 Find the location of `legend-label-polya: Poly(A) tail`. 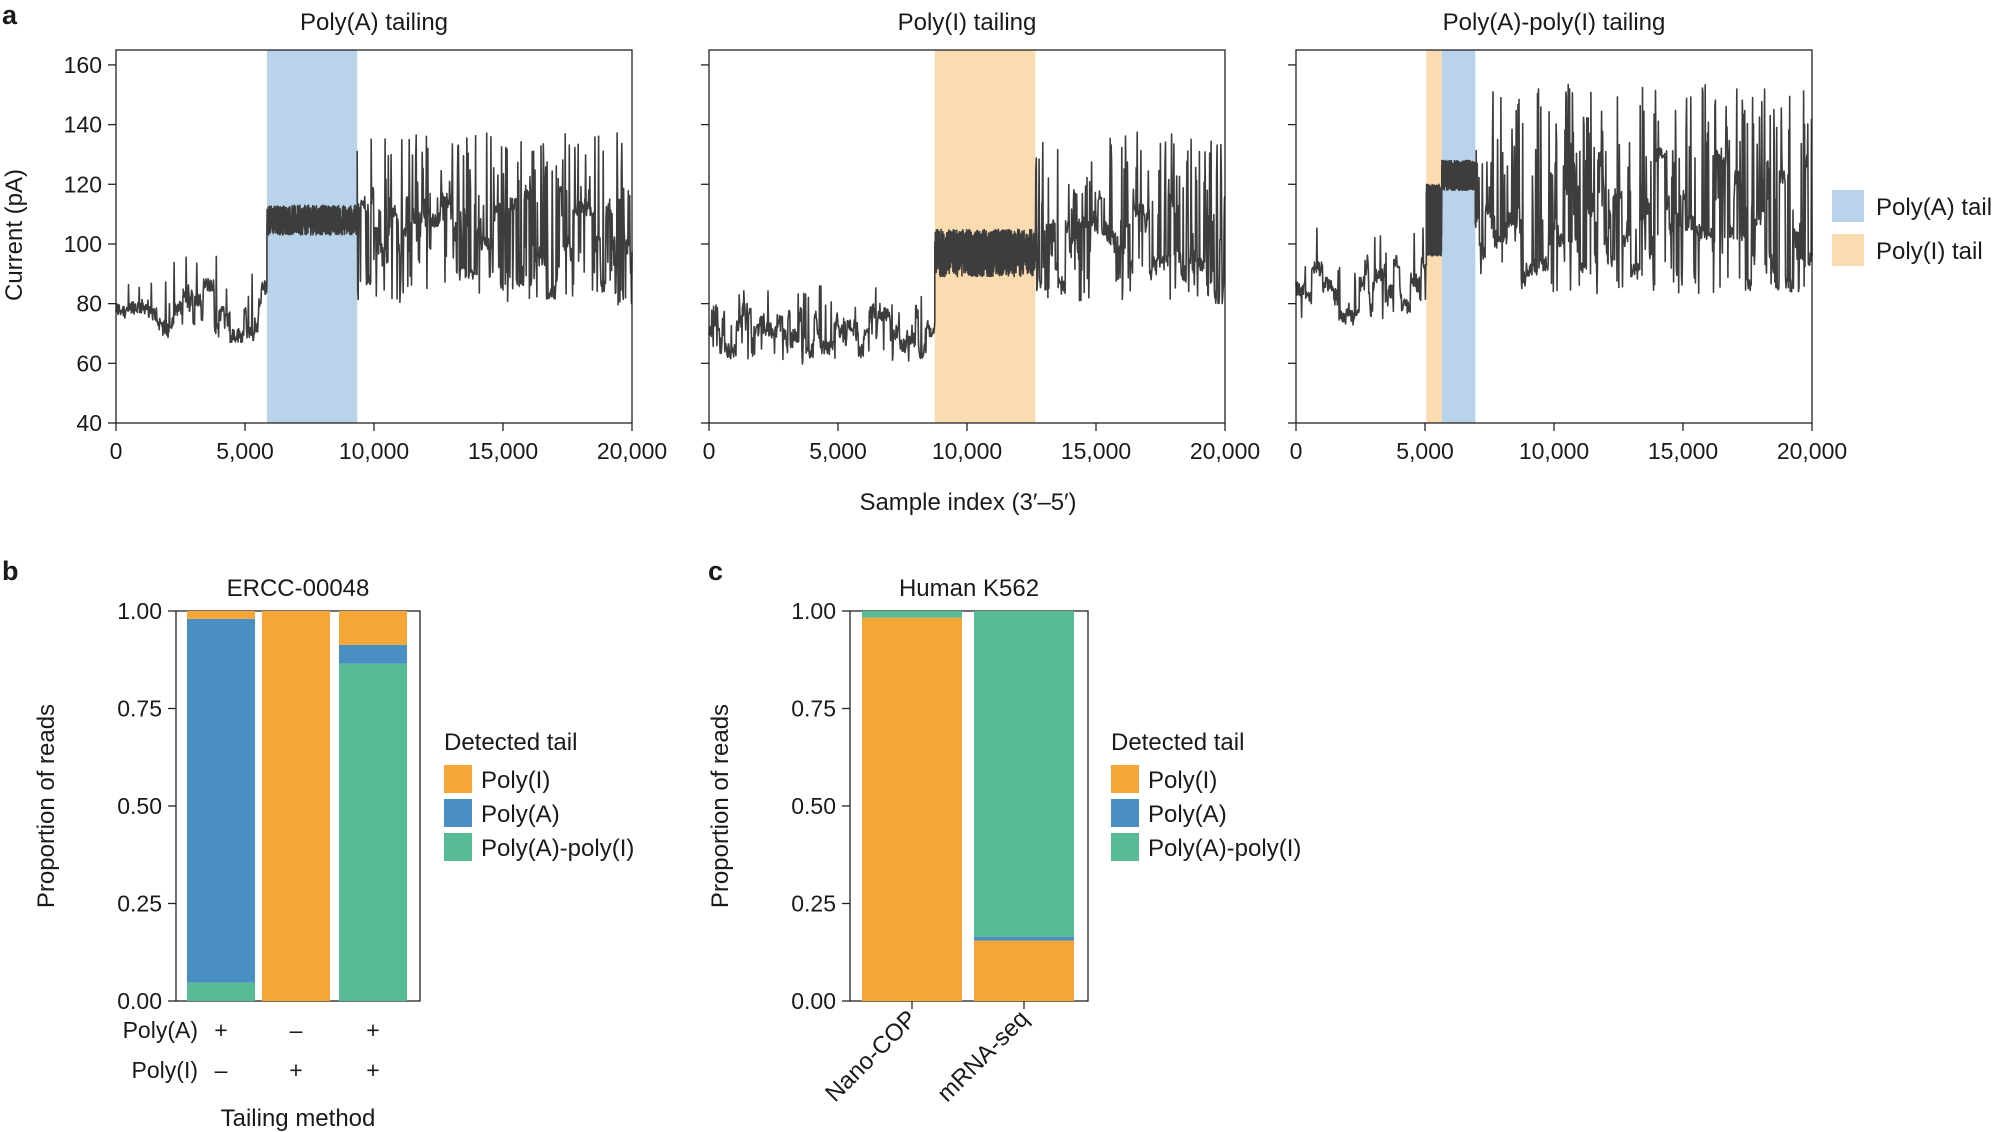

legend-label-polya: Poly(A) tail is located at coordinates (1934, 207).